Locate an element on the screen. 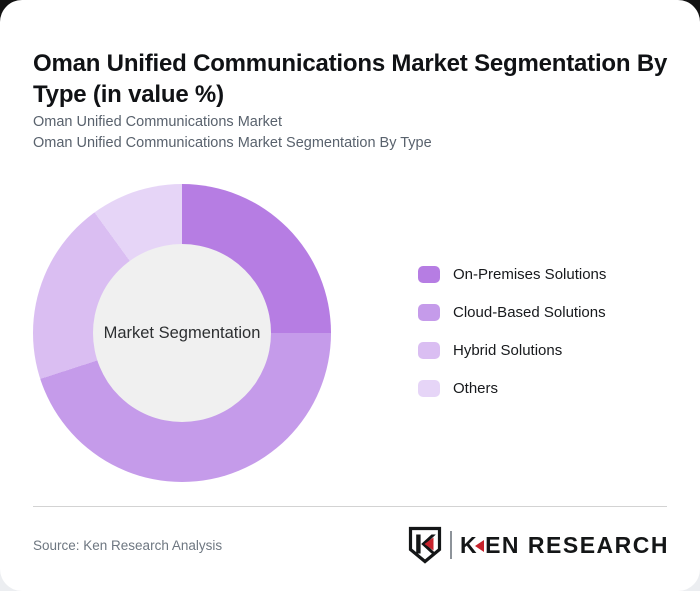 This screenshot has width=700, height=591. wordmark-red-triangle-icon is located at coordinates (480, 545).